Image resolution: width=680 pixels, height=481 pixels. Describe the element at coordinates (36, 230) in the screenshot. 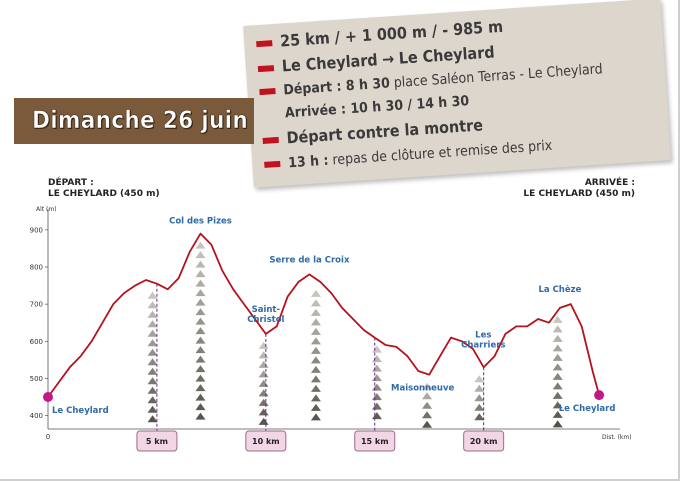

I see `y-tick-label: 900` at that location.